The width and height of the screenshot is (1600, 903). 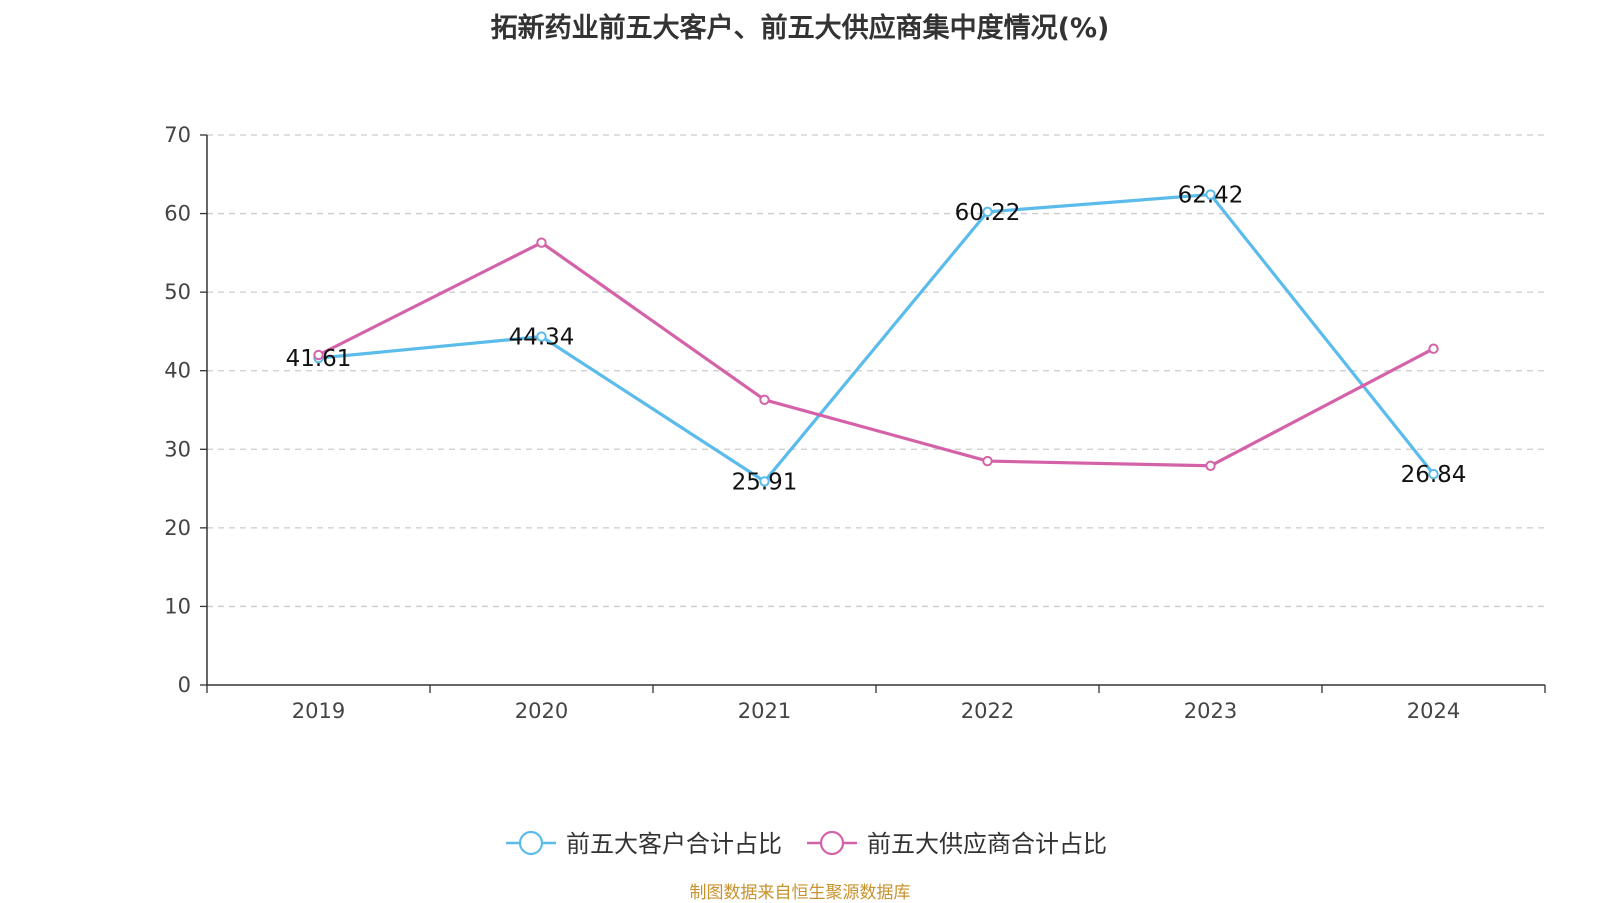 What do you see at coordinates (987, 844) in the screenshot?
I see `legend-label: 前五大供应商合计占比` at bounding box center [987, 844].